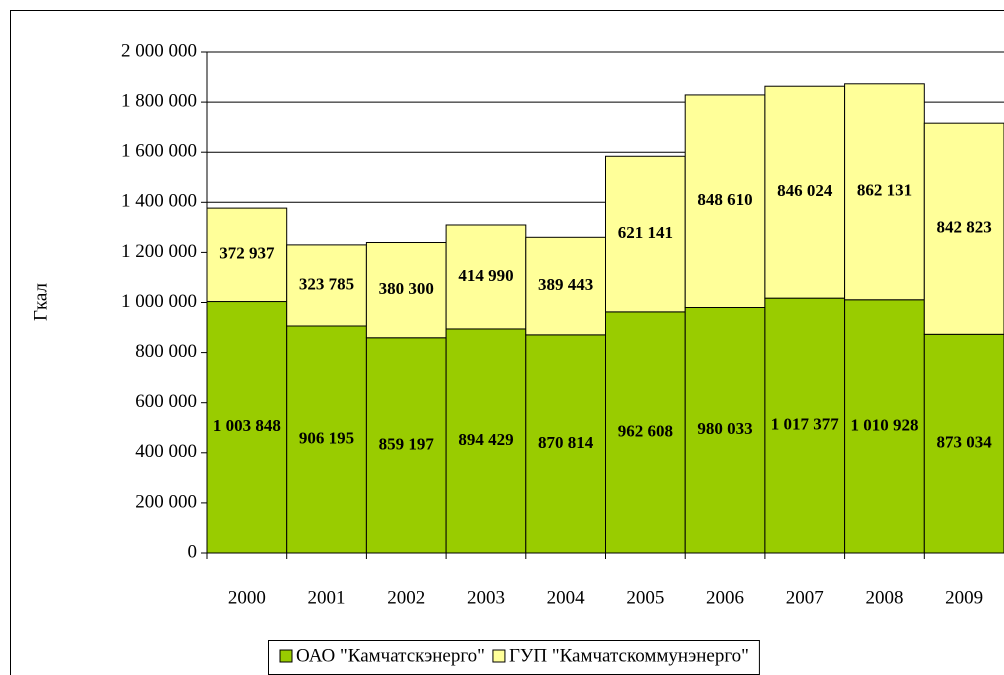 The height and width of the screenshot is (675, 1004). What do you see at coordinates (327, 597) in the screenshot?
I see `x-tick-label: 2001` at bounding box center [327, 597].